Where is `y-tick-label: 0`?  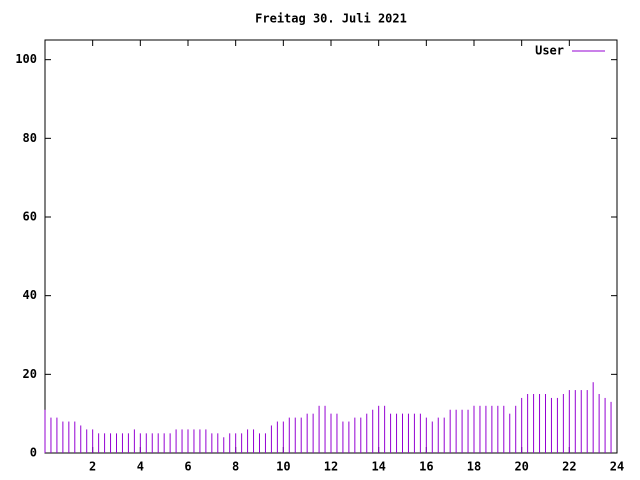
y-tick-label: 0 is located at coordinates (33, 453).